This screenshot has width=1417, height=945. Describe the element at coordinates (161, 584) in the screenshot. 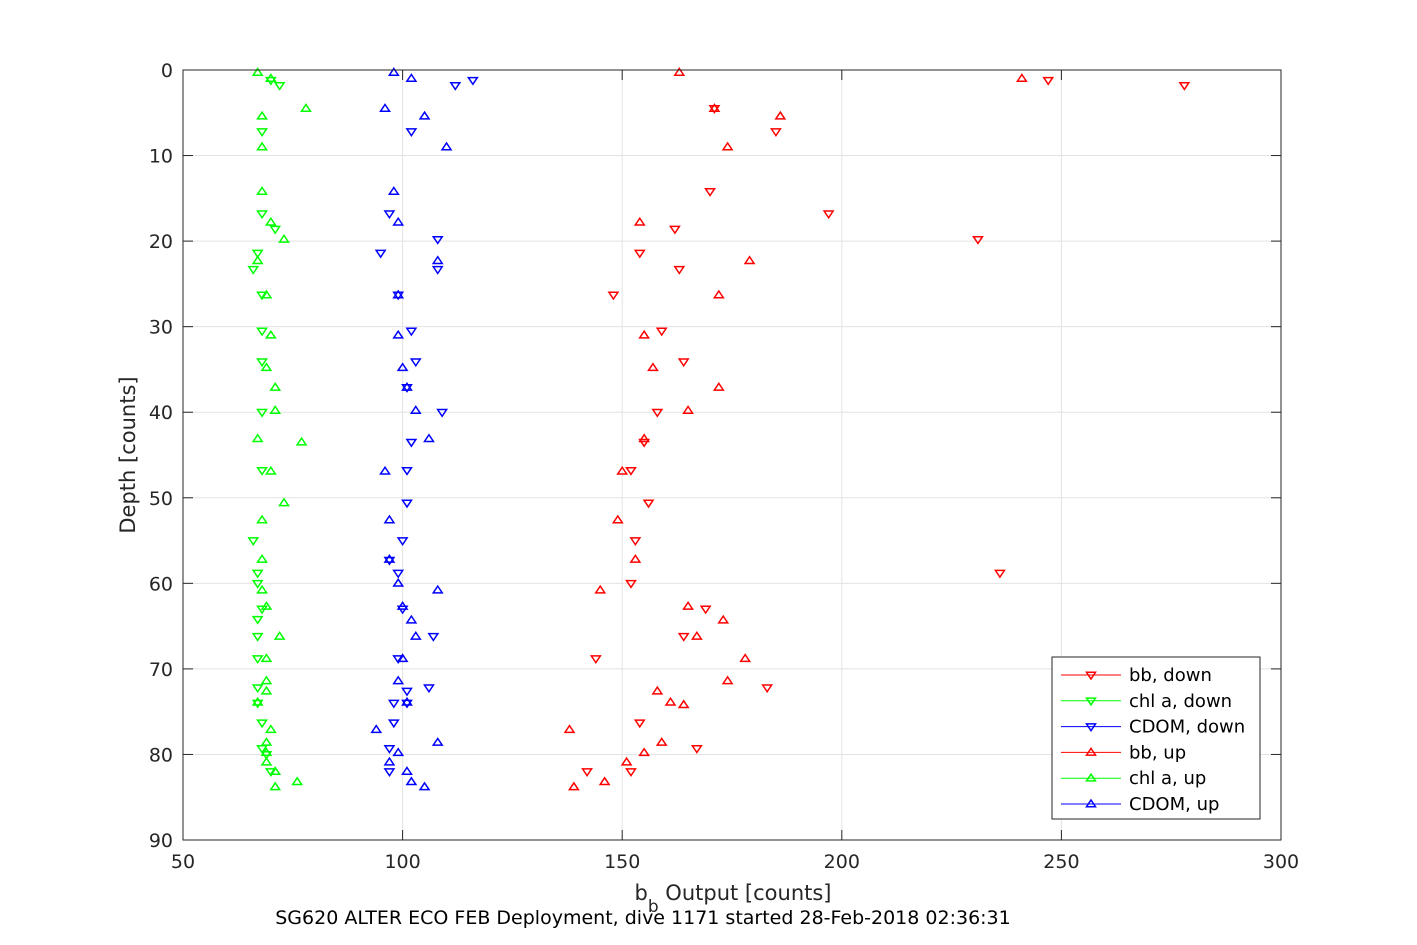

I see `y-tick-label: 60` at that location.